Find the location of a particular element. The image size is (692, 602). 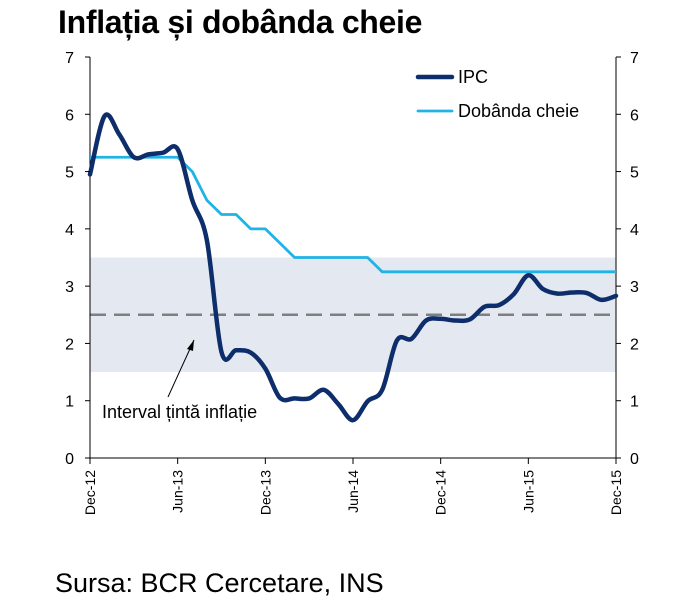

legend-label: IPC is located at coordinates (473, 77).